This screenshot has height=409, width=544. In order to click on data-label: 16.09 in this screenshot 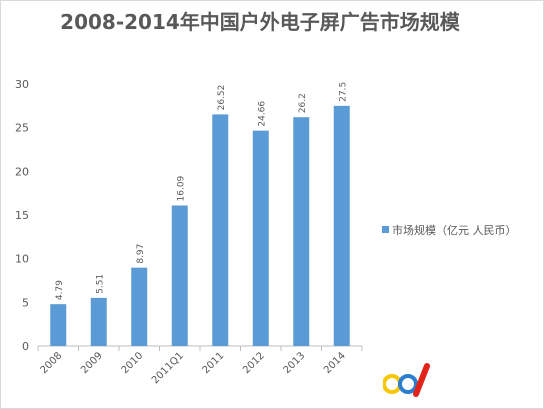, I will do `click(182, 188)`.